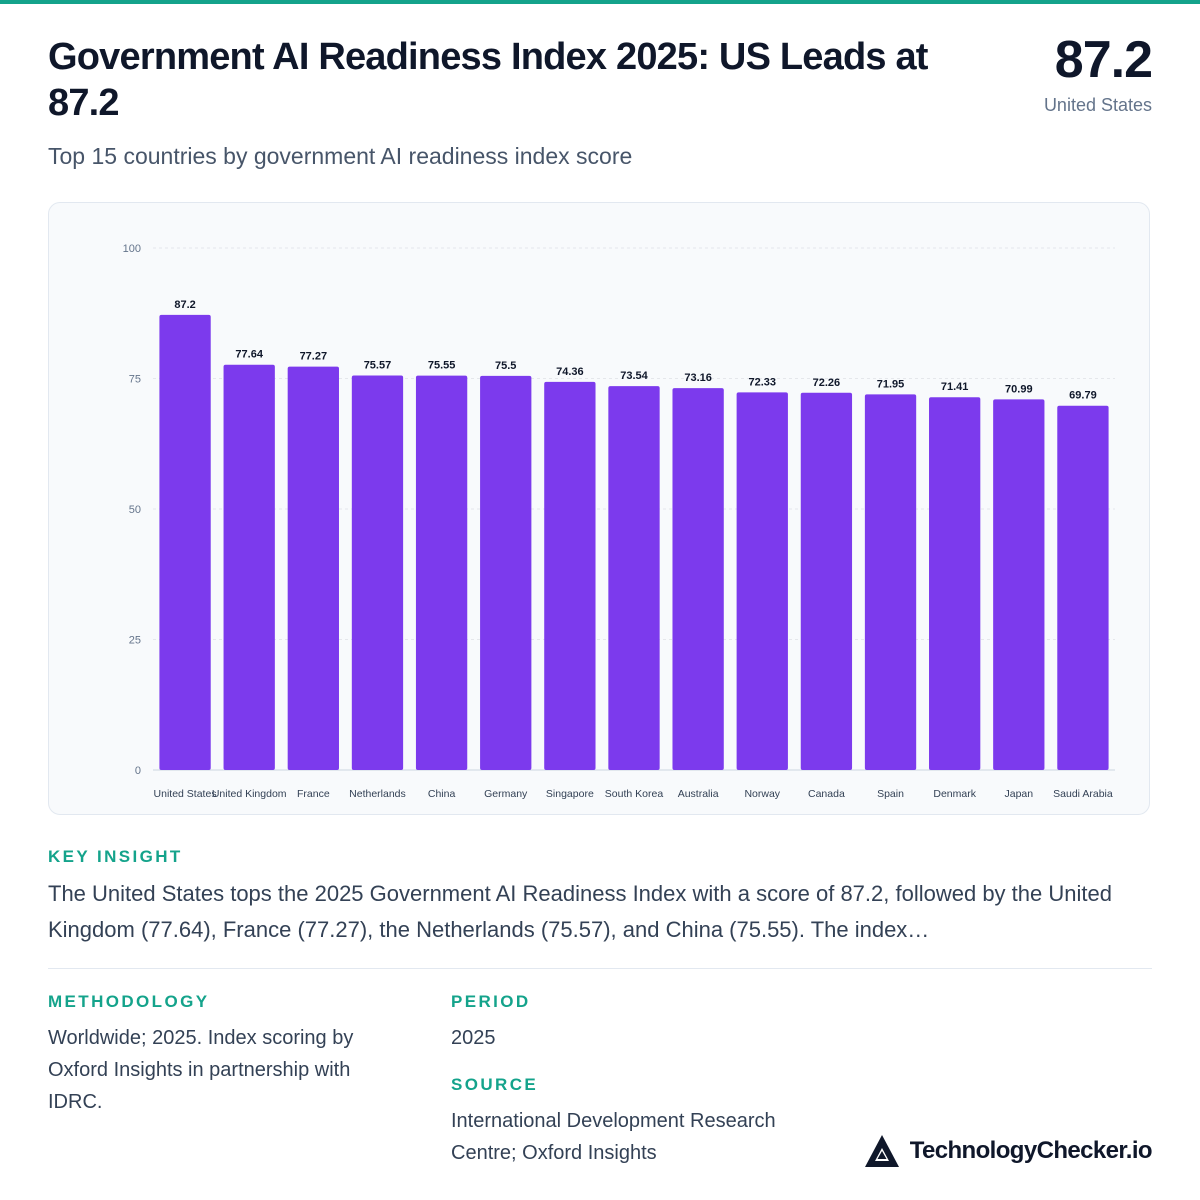 This screenshot has height=1200, width=1200. Describe the element at coordinates (495, 1084) in the screenshot. I see `source-label: SOURCE` at that location.